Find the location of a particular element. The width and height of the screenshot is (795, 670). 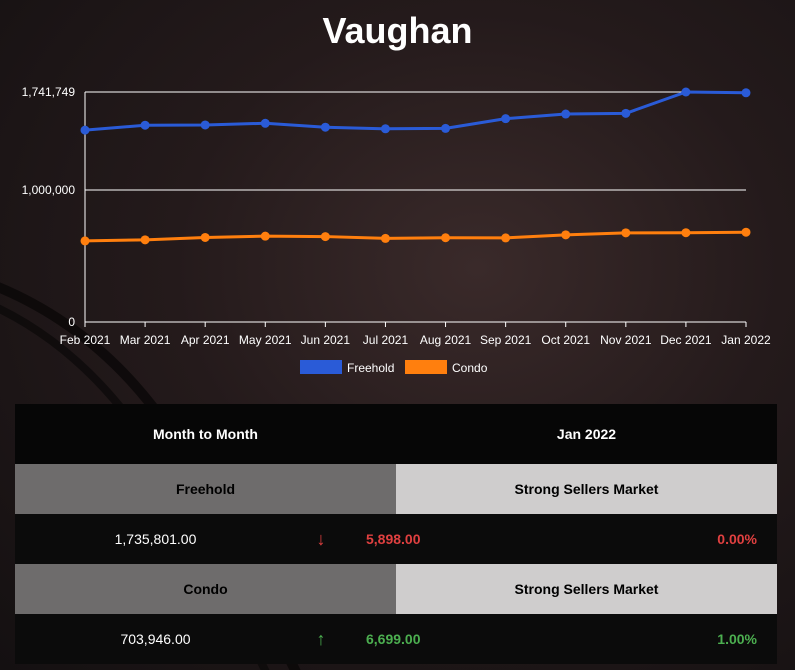

table-header-row: Month to Month Jan 2022 is located at coordinates (396, 434).